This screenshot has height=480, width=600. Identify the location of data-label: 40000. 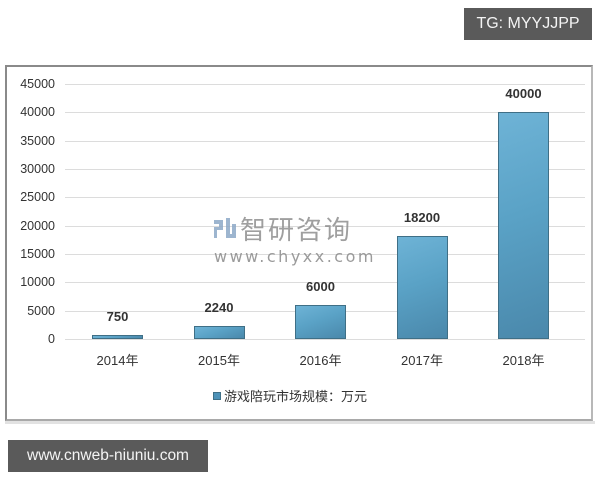
(523, 94).